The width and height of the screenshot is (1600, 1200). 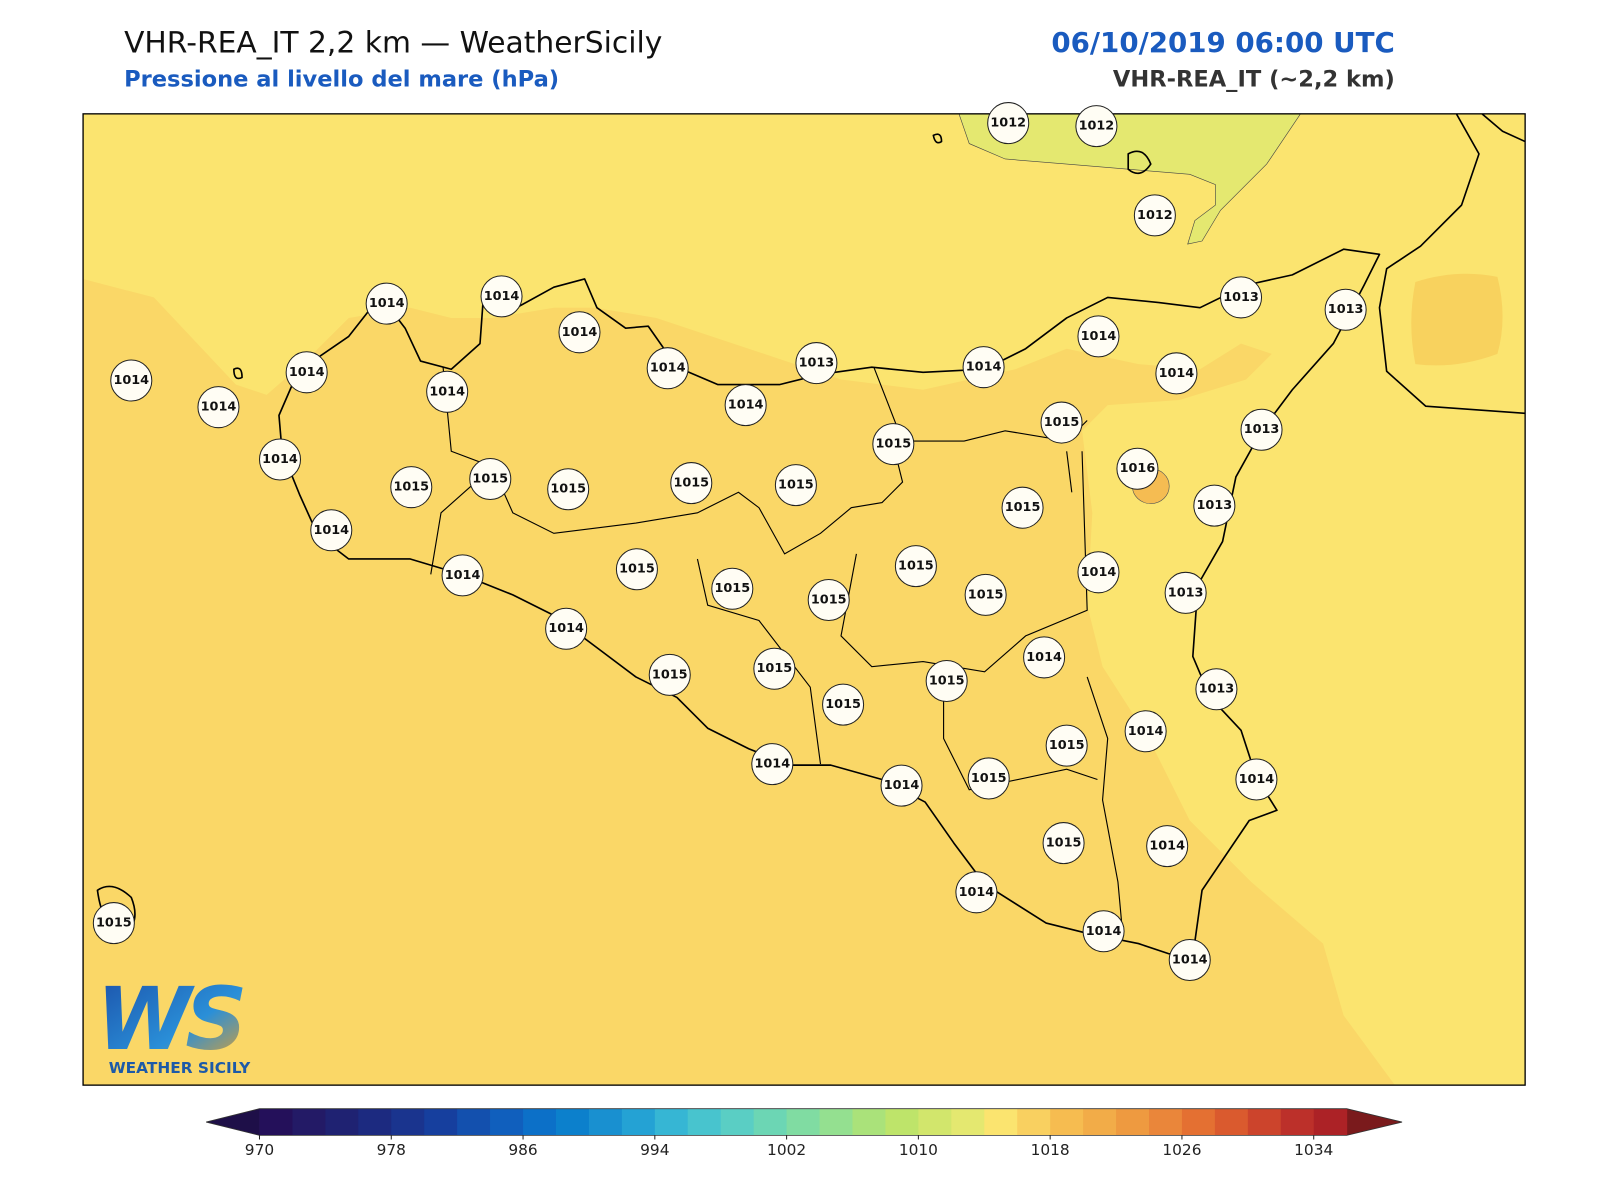 What do you see at coordinates (259, 1150) in the screenshot?
I see `colorbar-tick-label: 970` at bounding box center [259, 1150].